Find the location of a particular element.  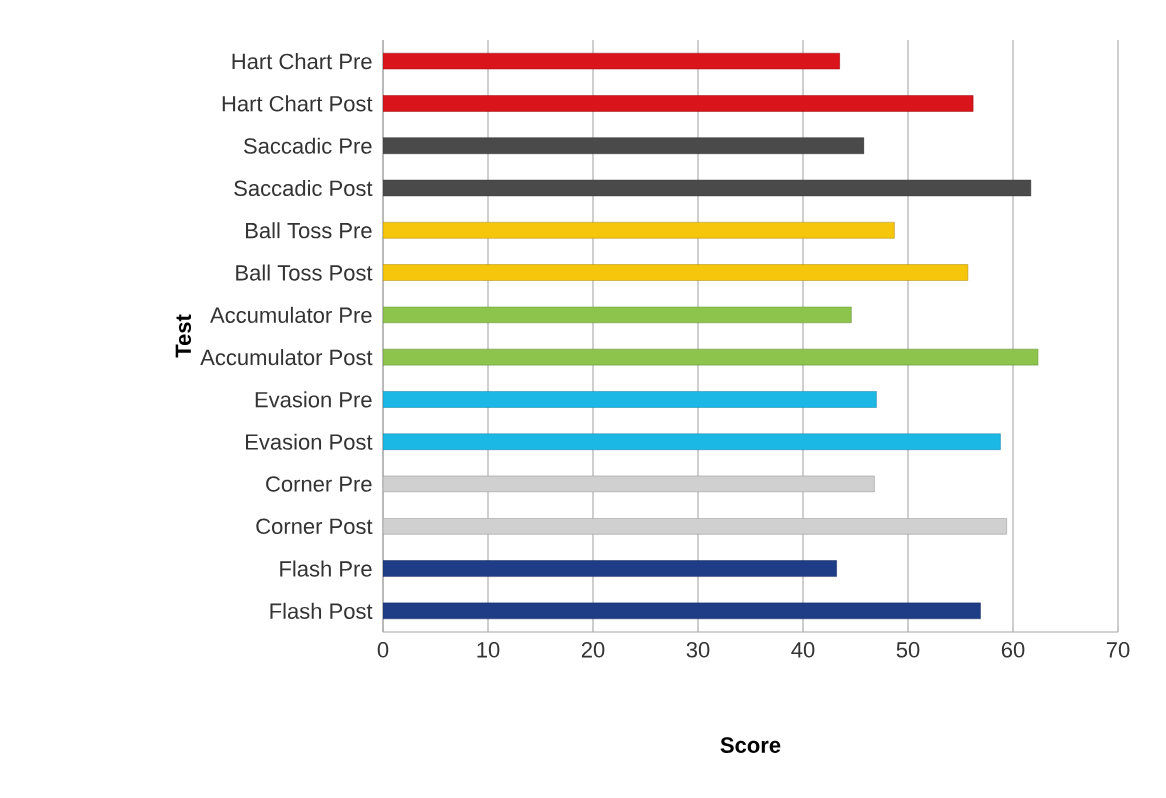

y-tick-label: Saccadic Post is located at coordinates (303, 188).